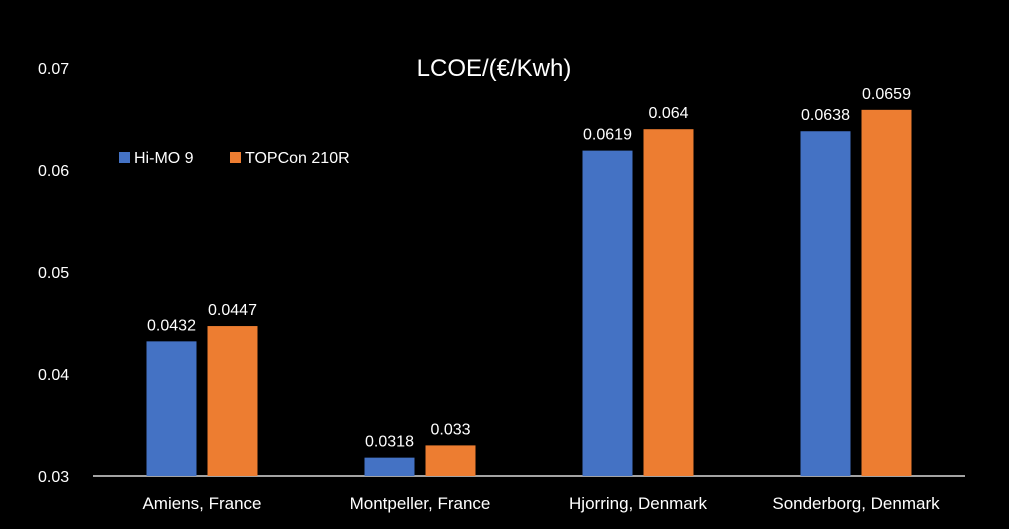  Describe the element at coordinates (389, 442) in the screenshot. I see `data-label: 0.0318` at that location.